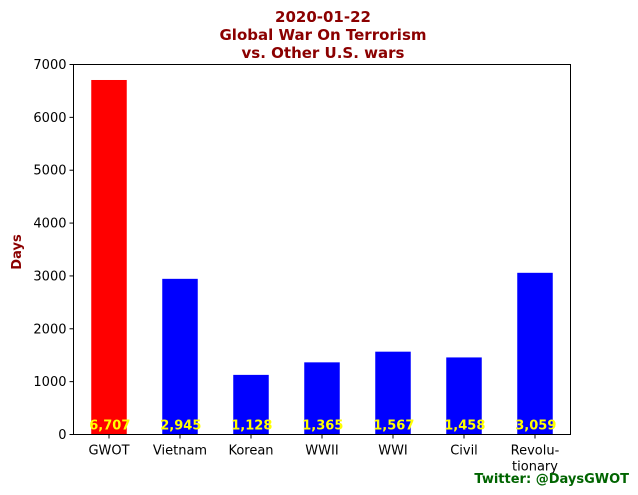  I want to click on x-tick-label: GWOT, so click(108, 451).